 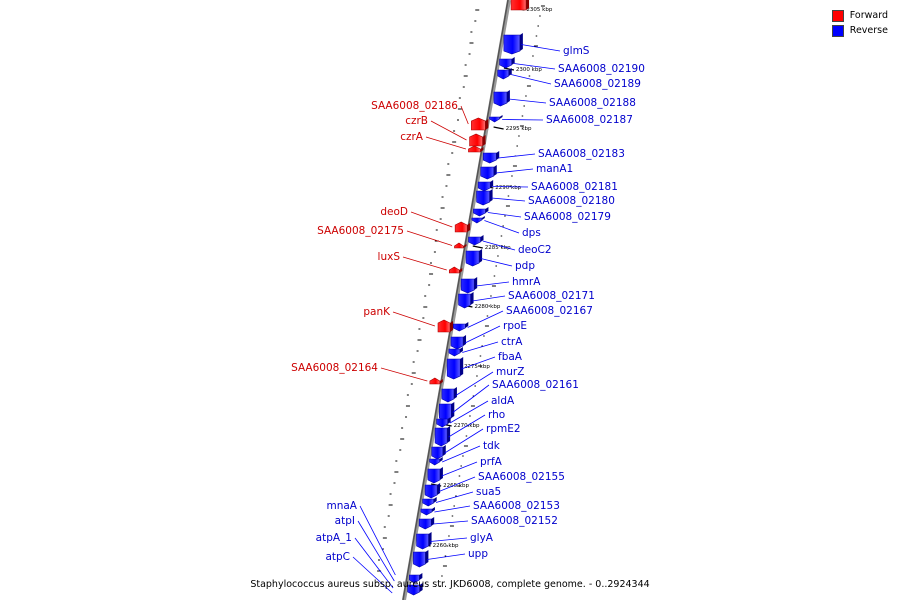 What do you see at coordinates (868, 15) in the screenshot?
I see `legend-label-forward: Forward` at bounding box center [868, 15].